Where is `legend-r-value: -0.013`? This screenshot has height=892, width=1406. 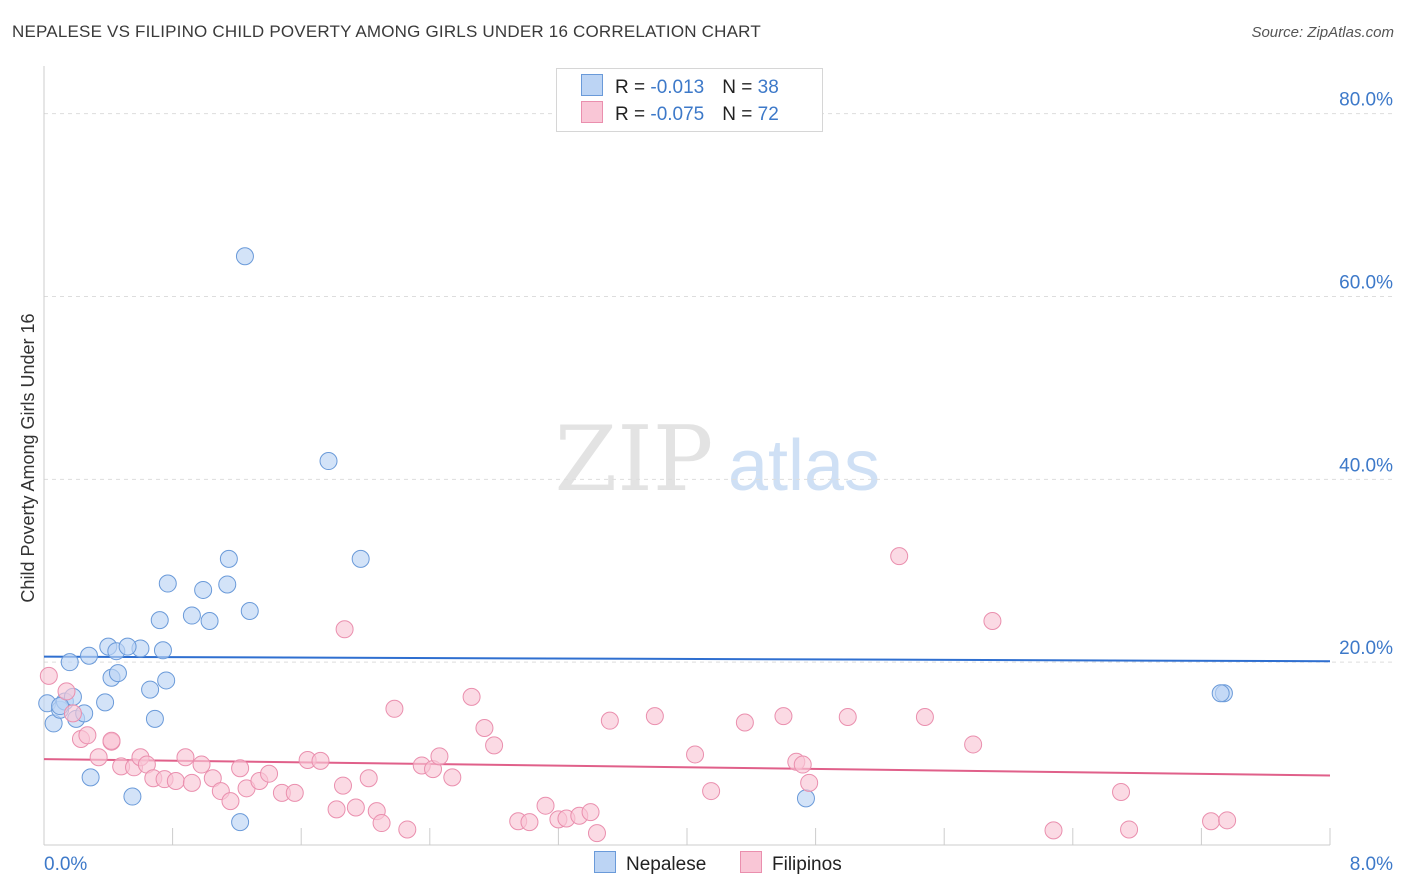
legend-r-value: -0.013 is located at coordinates (677, 87).